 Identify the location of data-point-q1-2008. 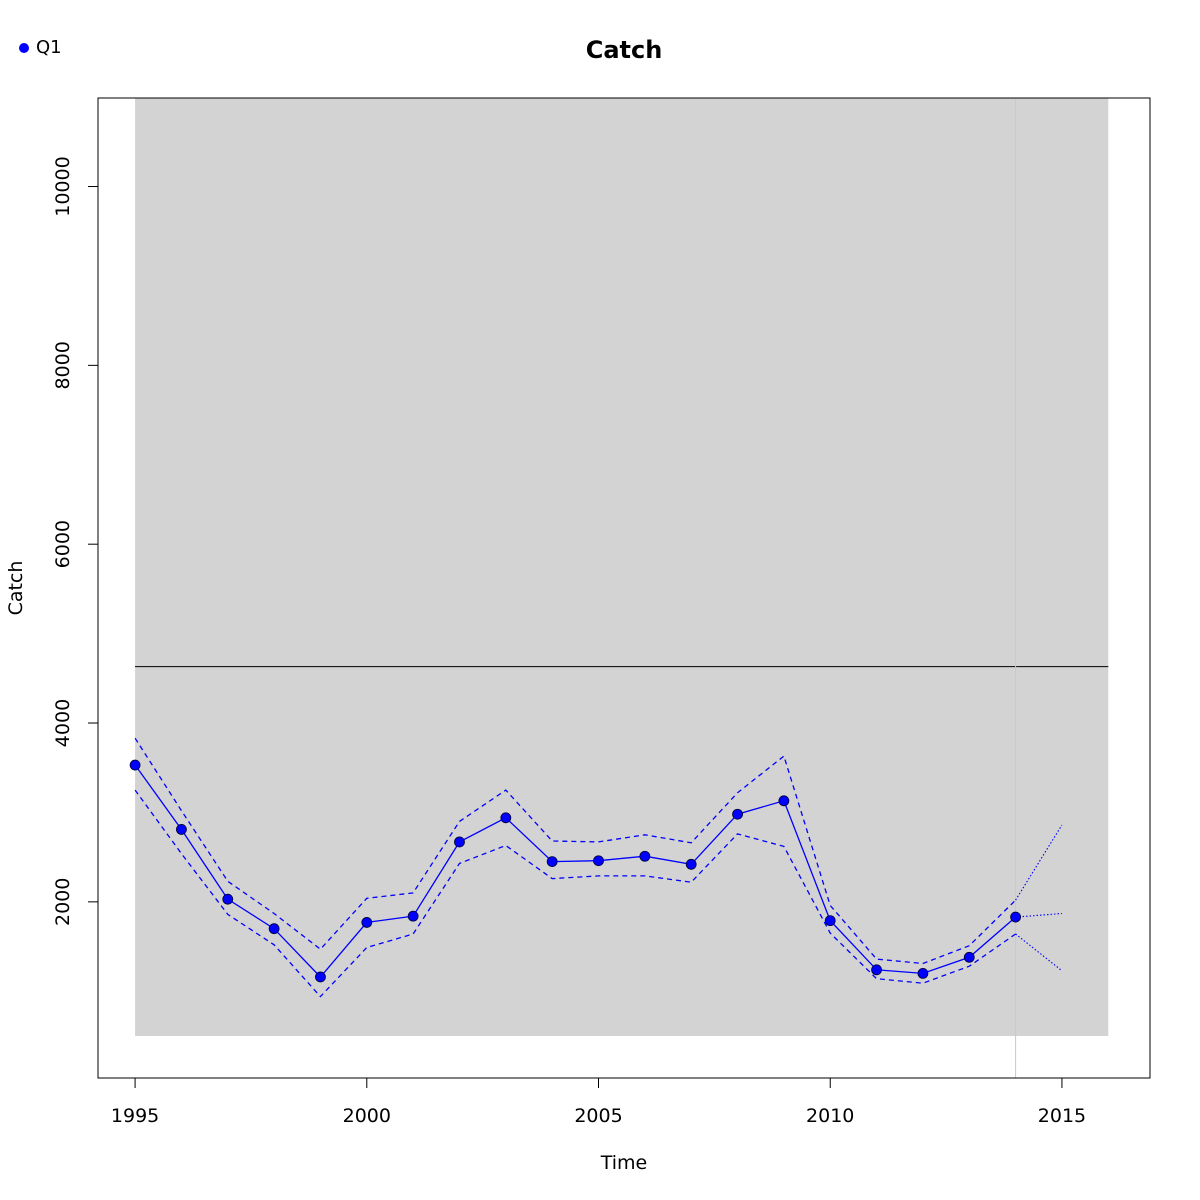
(737, 814).